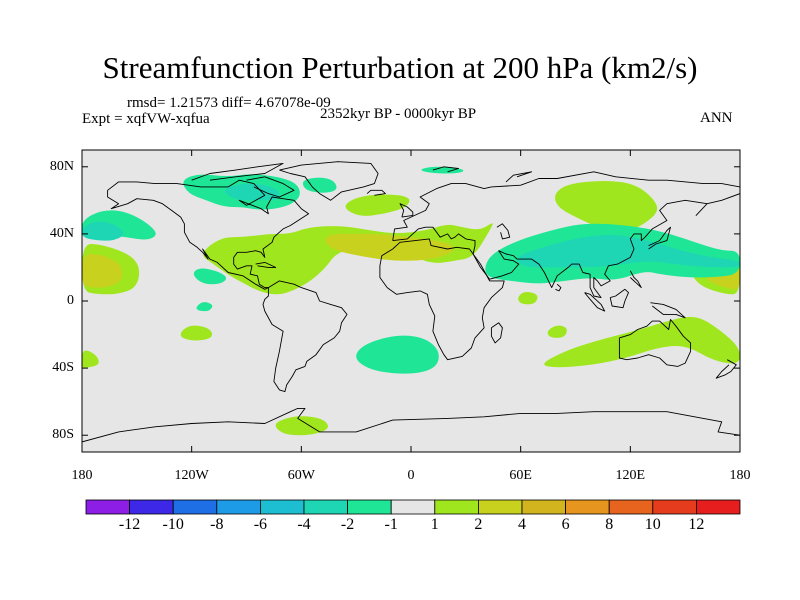  Describe the element at coordinates (609, 524) in the screenshot. I see `colorbar-label: 8` at that location.